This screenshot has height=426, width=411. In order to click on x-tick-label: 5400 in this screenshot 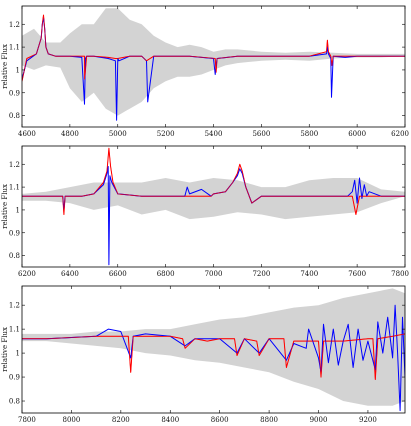, I will do `click(214, 134)`.